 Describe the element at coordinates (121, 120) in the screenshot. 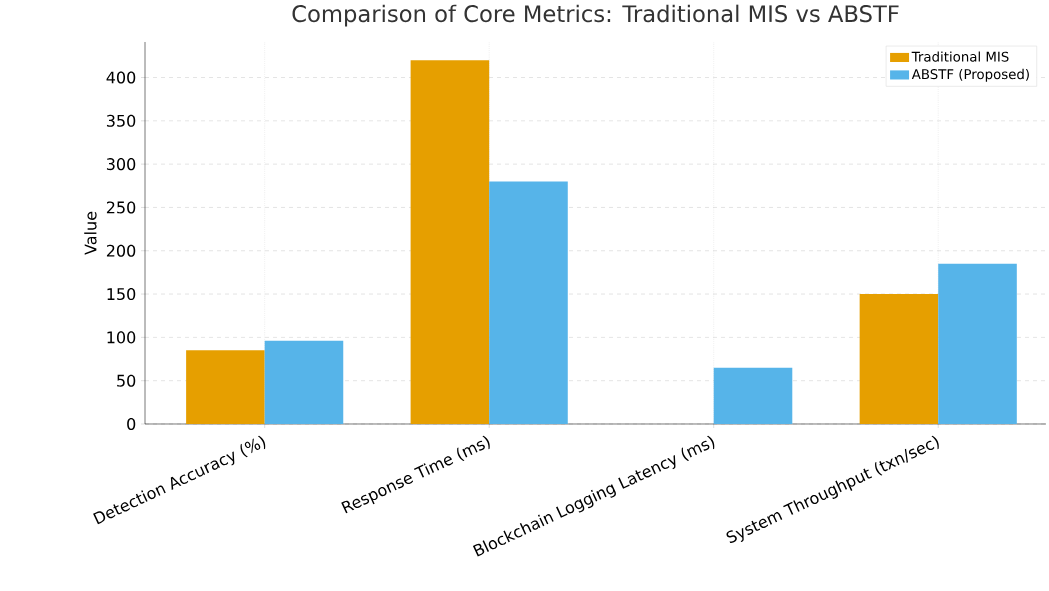

I see `y-tick-label: 350` at that location.